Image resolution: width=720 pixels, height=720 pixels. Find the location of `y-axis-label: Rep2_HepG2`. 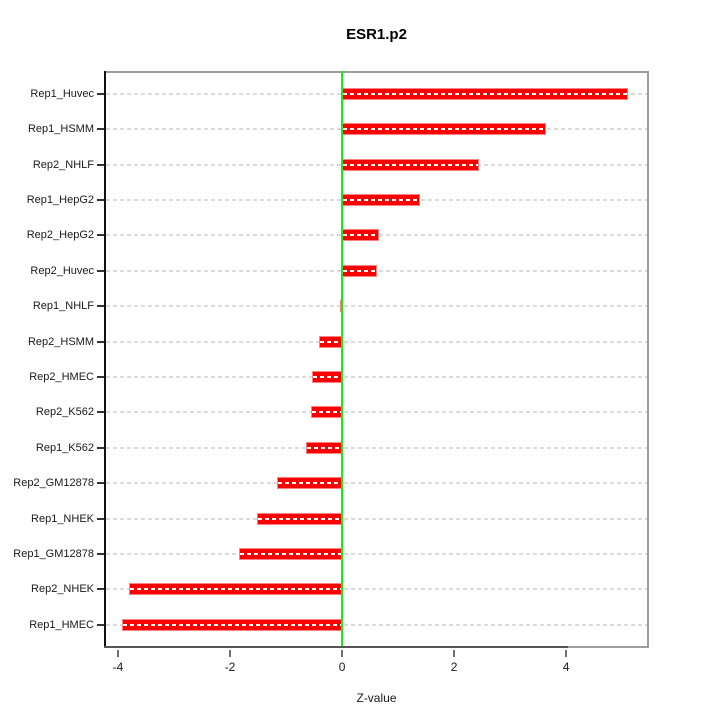

y-axis-label: Rep2_HepG2 is located at coordinates (60, 235).